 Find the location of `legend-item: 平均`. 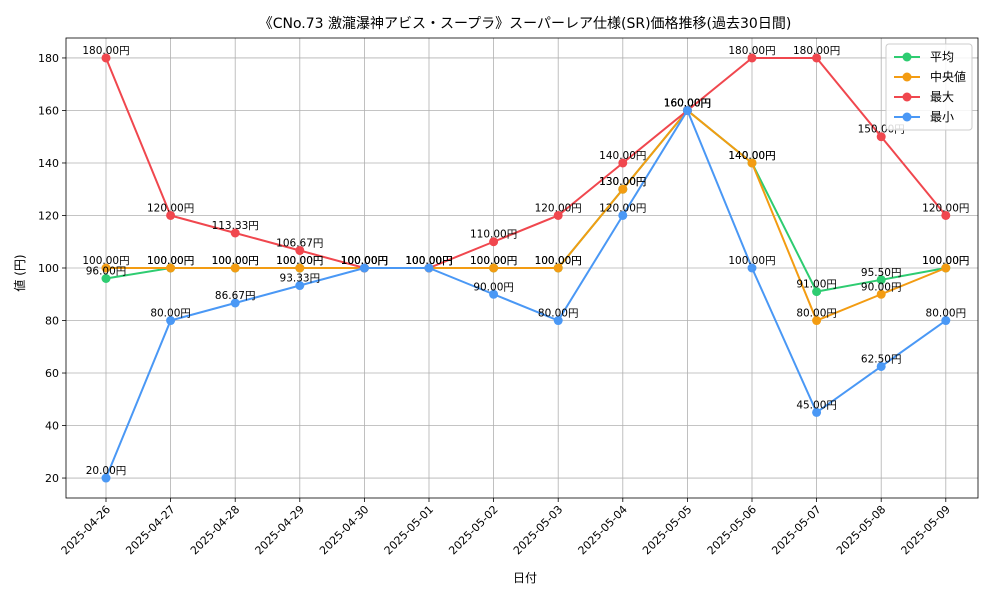

legend-item: 平均 is located at coordinates (924, 57).